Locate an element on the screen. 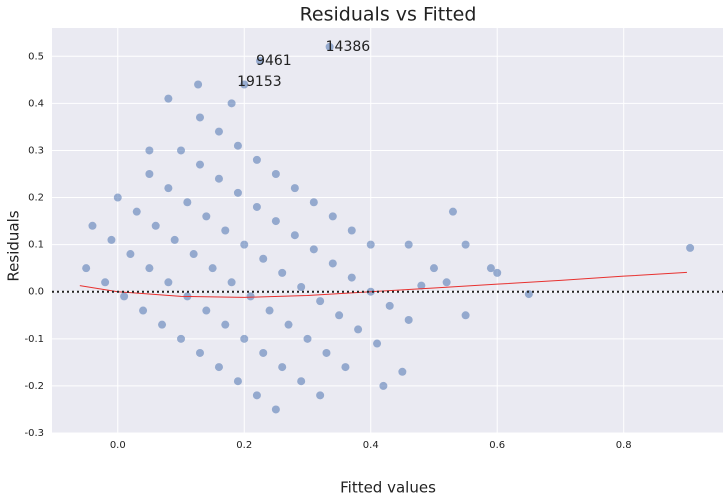 Image resolution: width=728 pixels, height=503 pixels. x-tick-label: 0.8 is located at coordinates (624, 445).